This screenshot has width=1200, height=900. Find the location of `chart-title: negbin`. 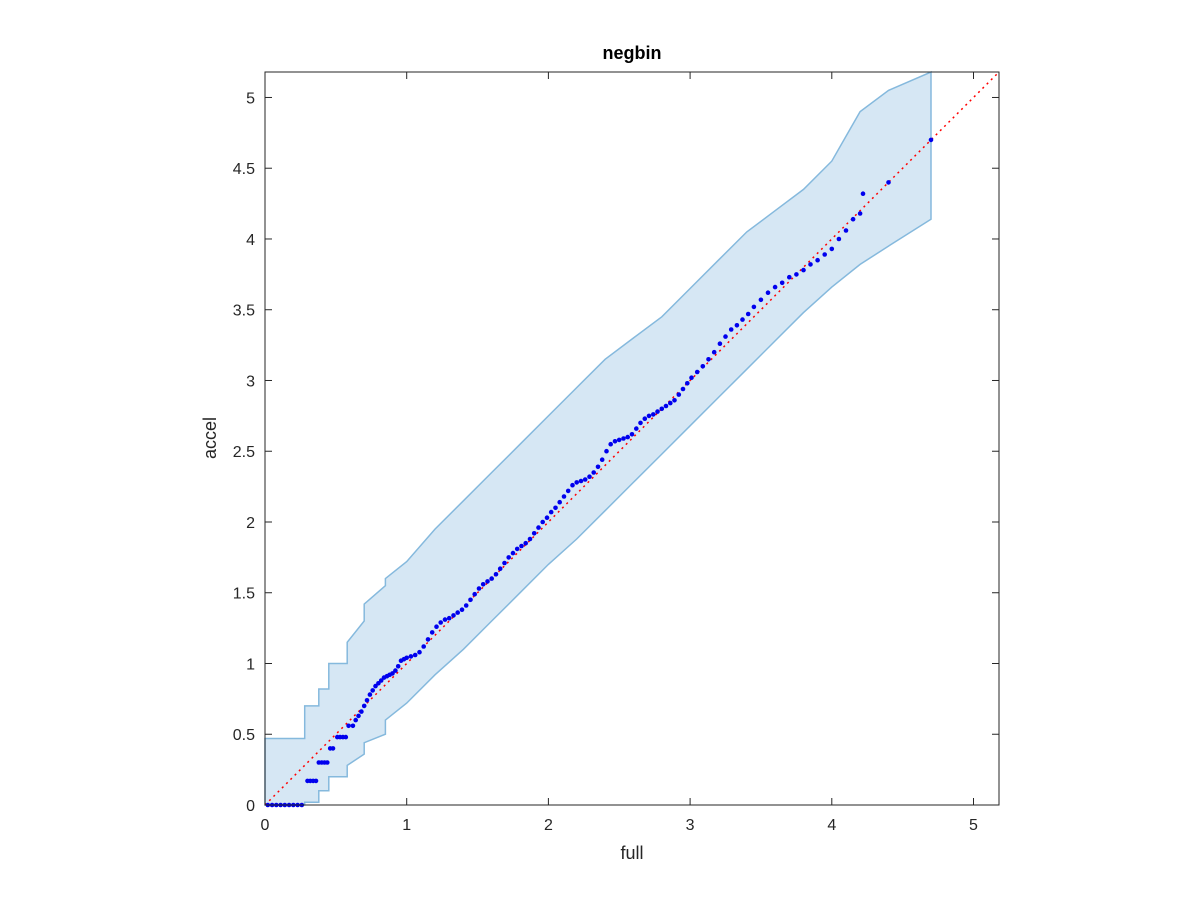

chart-title: negbin is located at coordinates (632, 53).